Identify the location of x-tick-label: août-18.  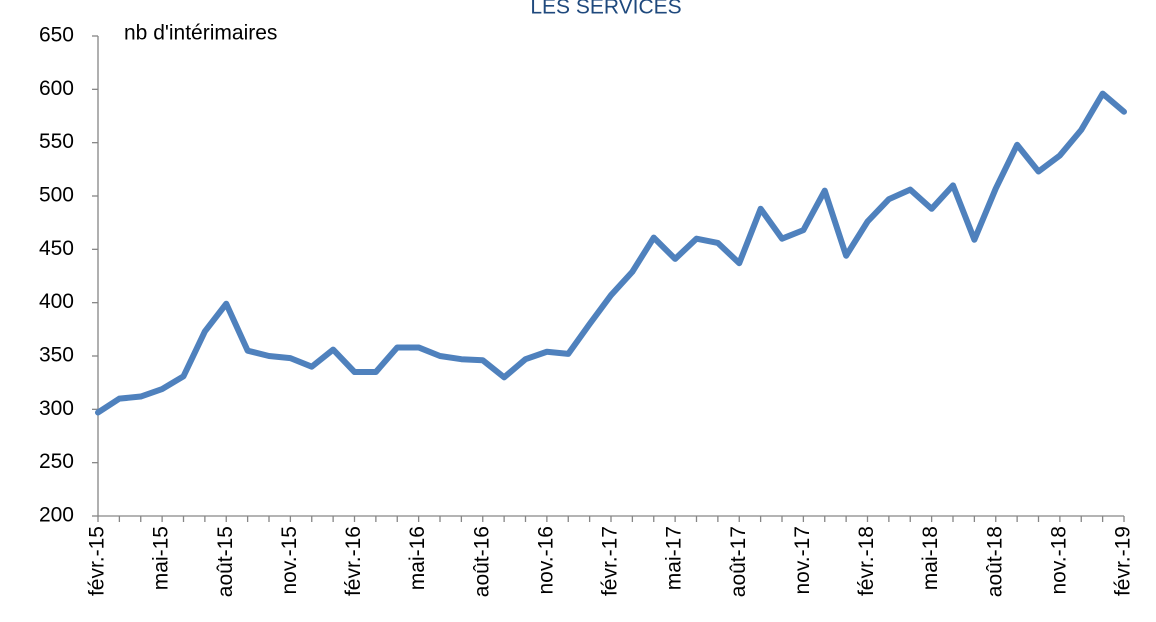
(994, 561).